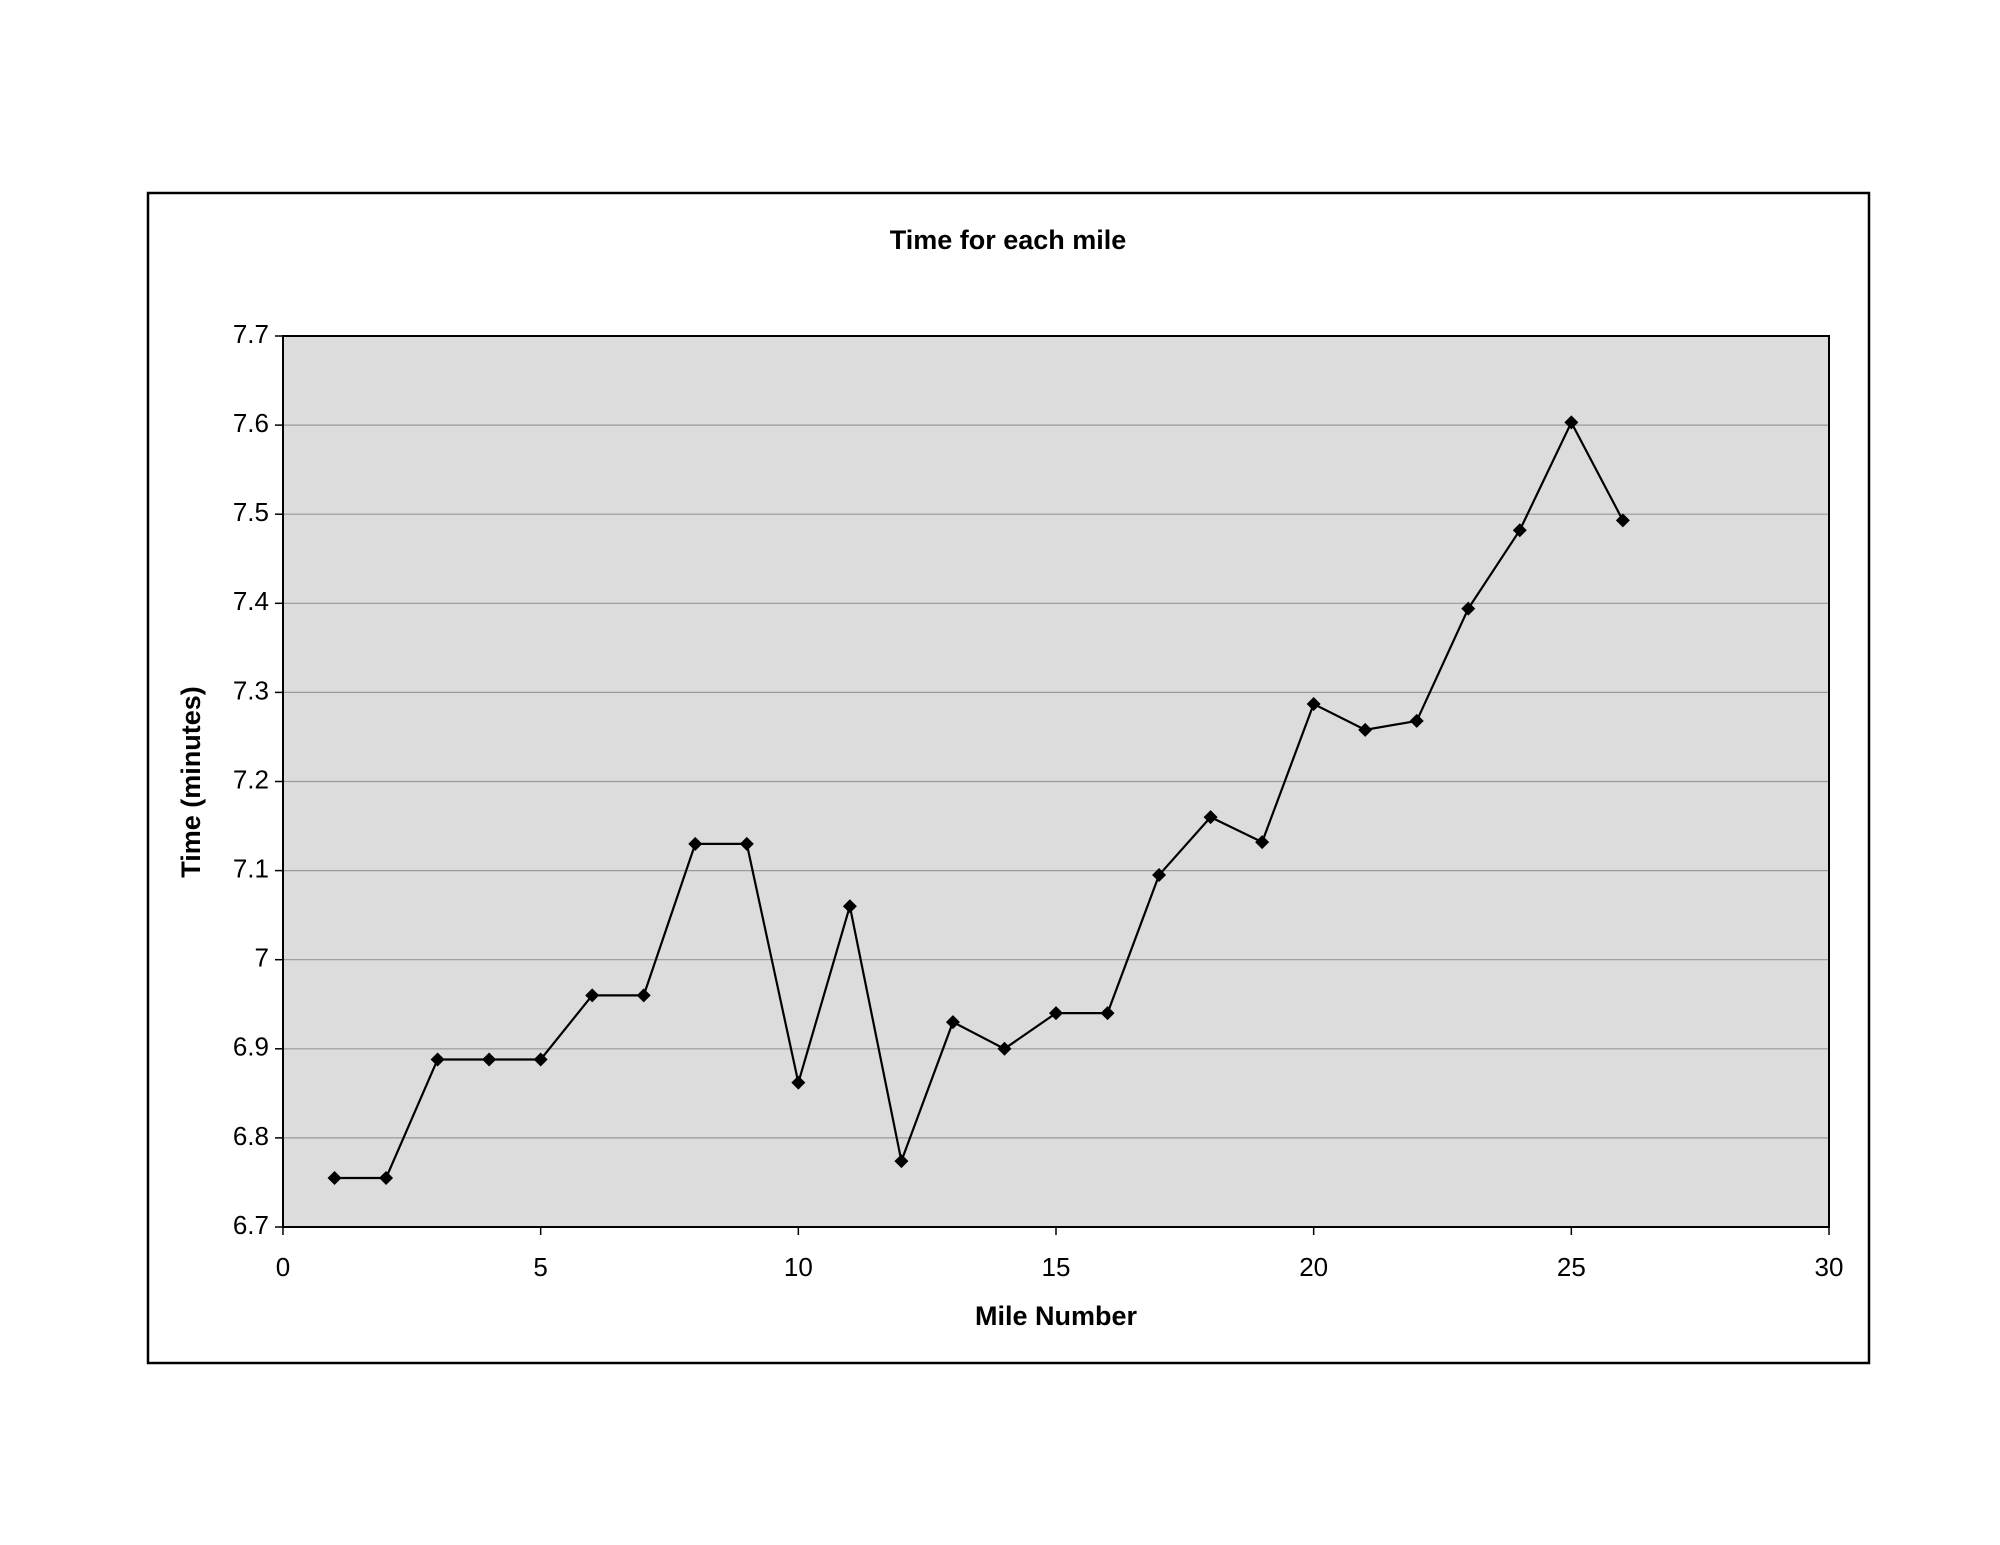 Image resolution: width=2000 pixels, height=1545 pixels. What do you see at coordinates (1056, 1267) in the screenshot?
I see `x-tick-label: 15` at bounding box center [1056, 1267].